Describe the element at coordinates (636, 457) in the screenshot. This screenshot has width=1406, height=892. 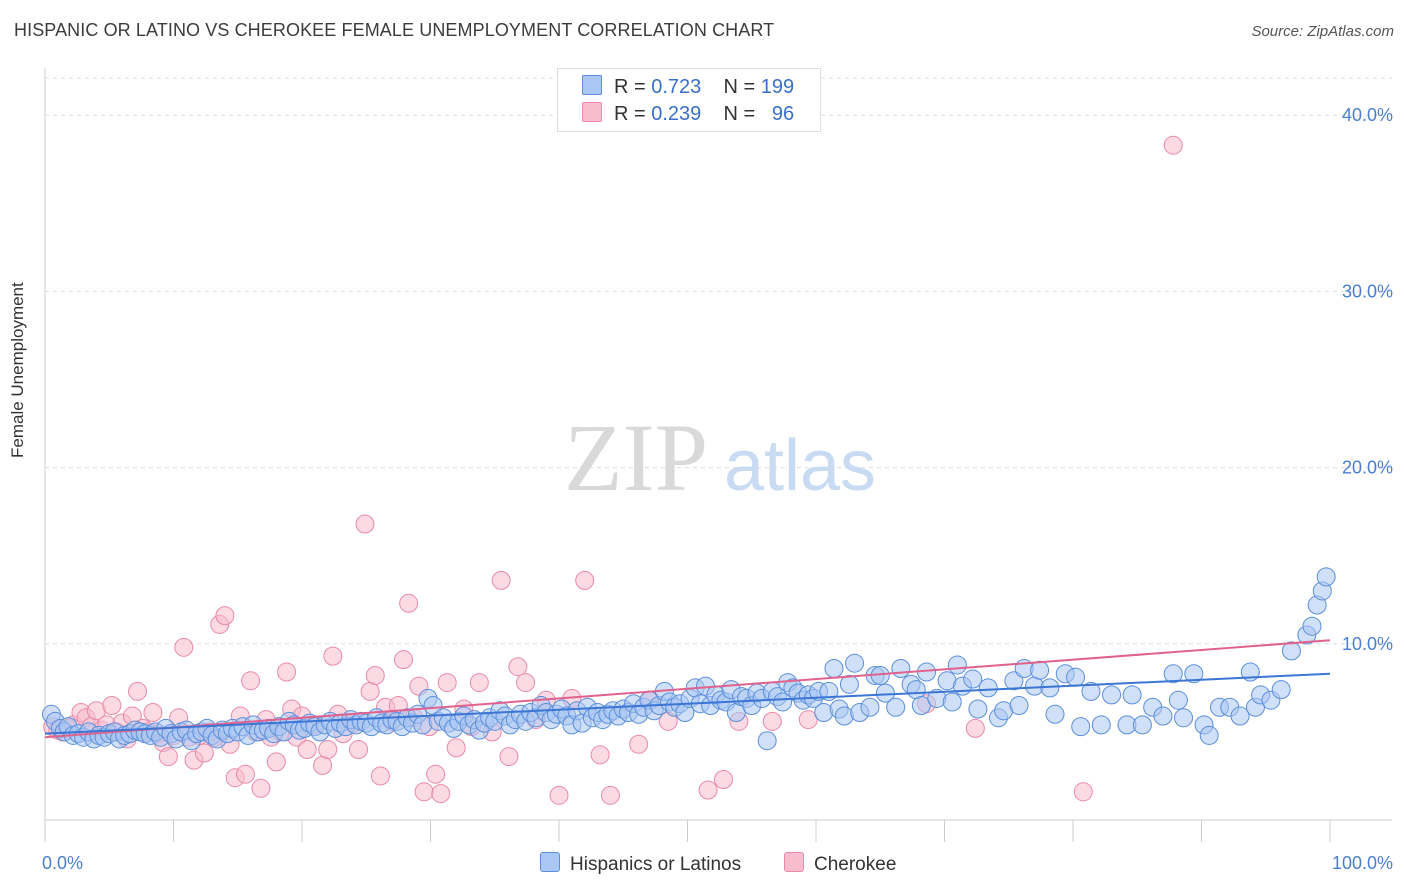
I see `watermark-zip: ZIP` at that location.